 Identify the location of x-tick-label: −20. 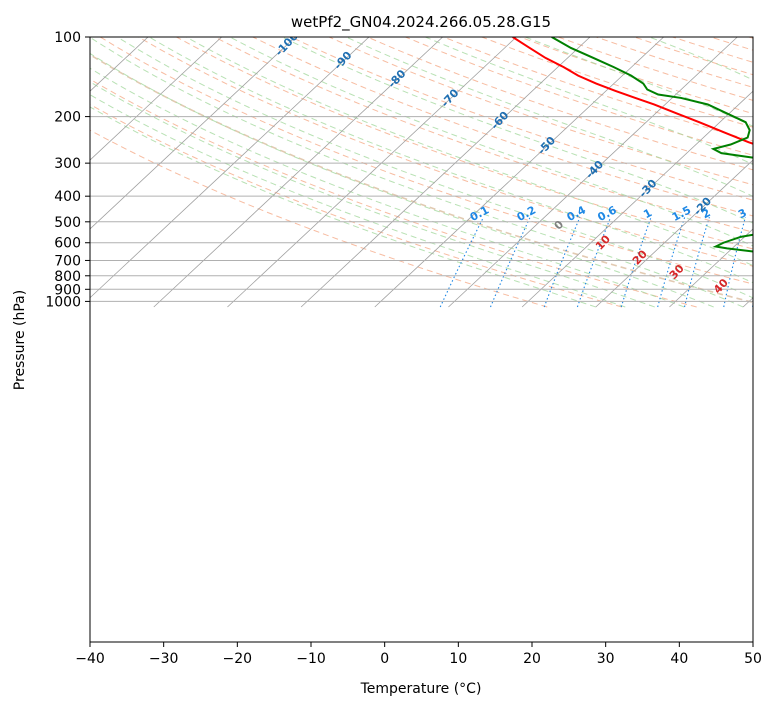
(238, 659).